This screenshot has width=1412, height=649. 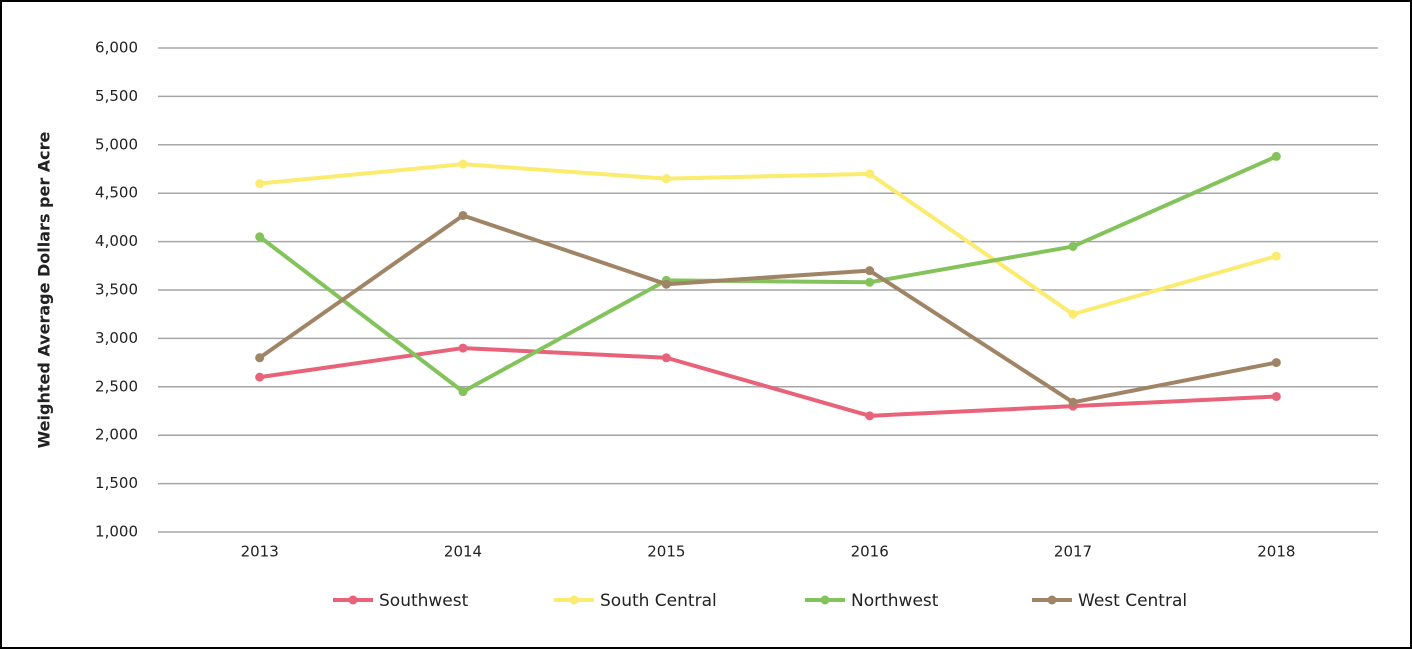 What do you see at coordinates (44, 289) in the screenshot?
I see `y-axis-label: Weighted Average Dollars per Acre` at bounding box center [44, 289].